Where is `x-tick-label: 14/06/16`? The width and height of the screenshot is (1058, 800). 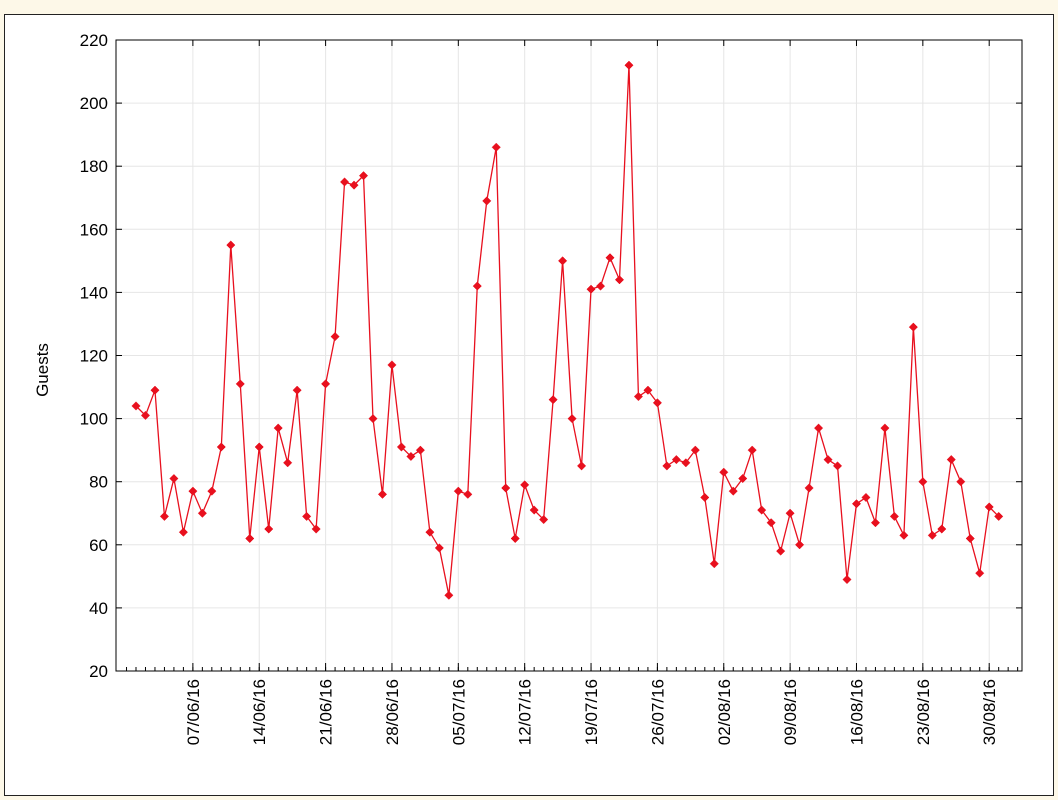
x-tick-label: 14/06/16 is located at coordinates (259, 712).